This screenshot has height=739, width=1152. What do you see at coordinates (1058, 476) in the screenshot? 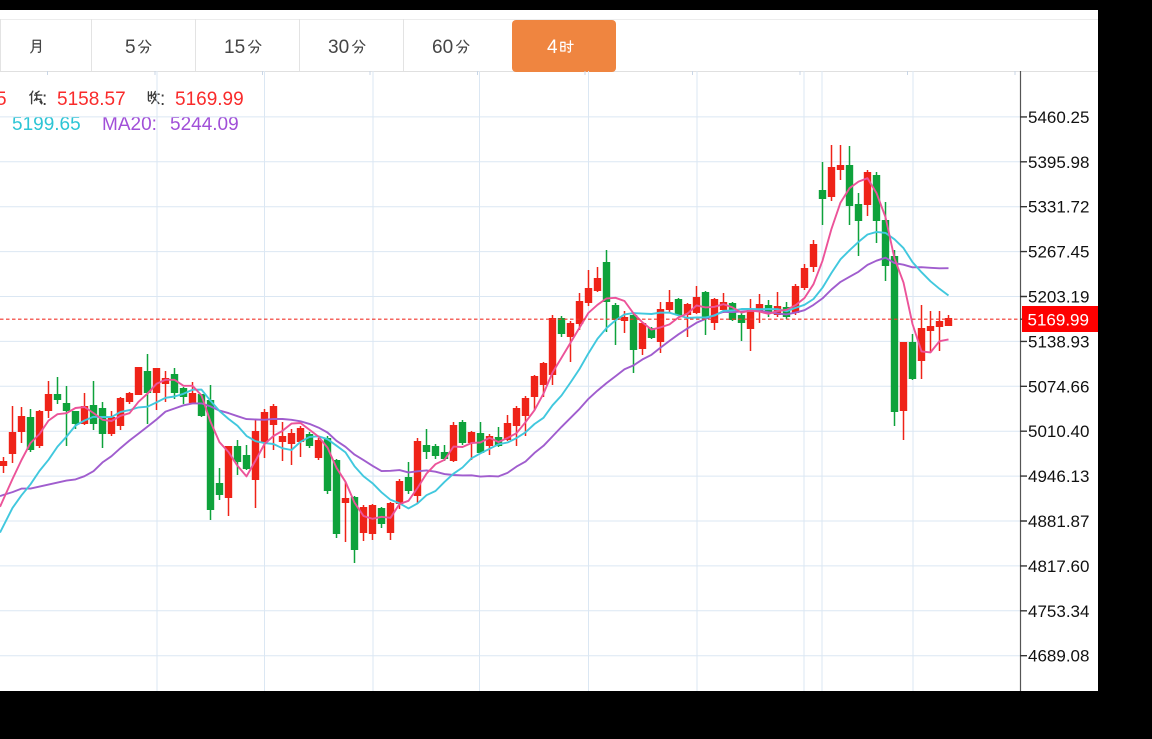
I see `svg-text: 4946.13` at bounding box center [1058, 476].